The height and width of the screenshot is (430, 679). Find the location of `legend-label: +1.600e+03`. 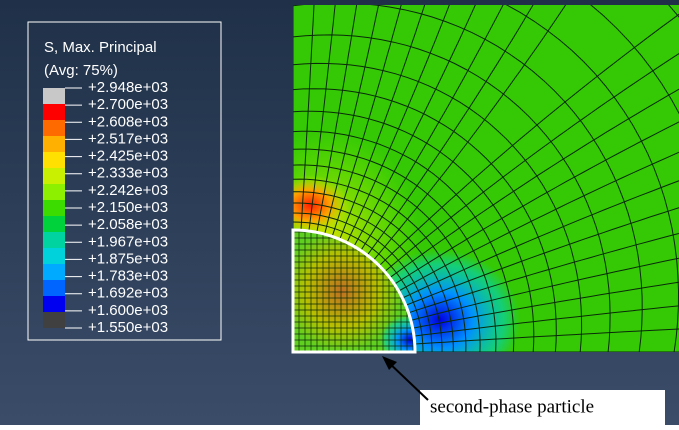

legend-label: +1.600e+03 is located at coordinates (128, 310).